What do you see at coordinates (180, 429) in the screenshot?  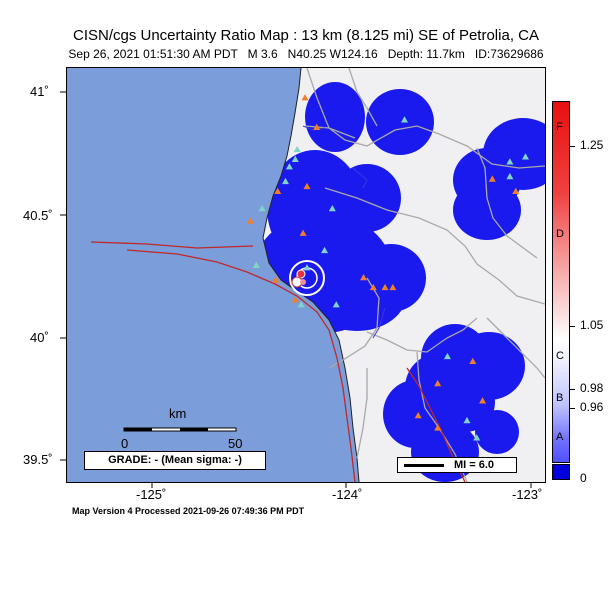 I see `scale-bar` at bounding box center [180, 429].